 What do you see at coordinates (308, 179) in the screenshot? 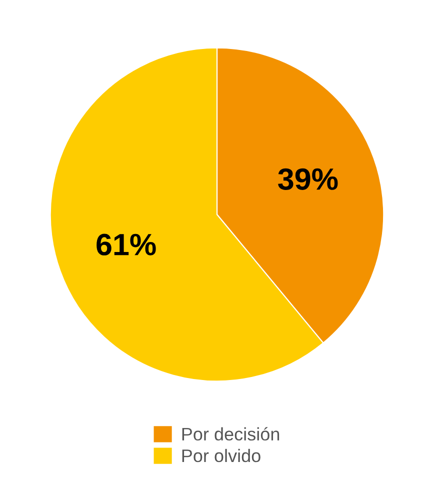
I see `data-label: 39%` at bounding box center [308, 179].